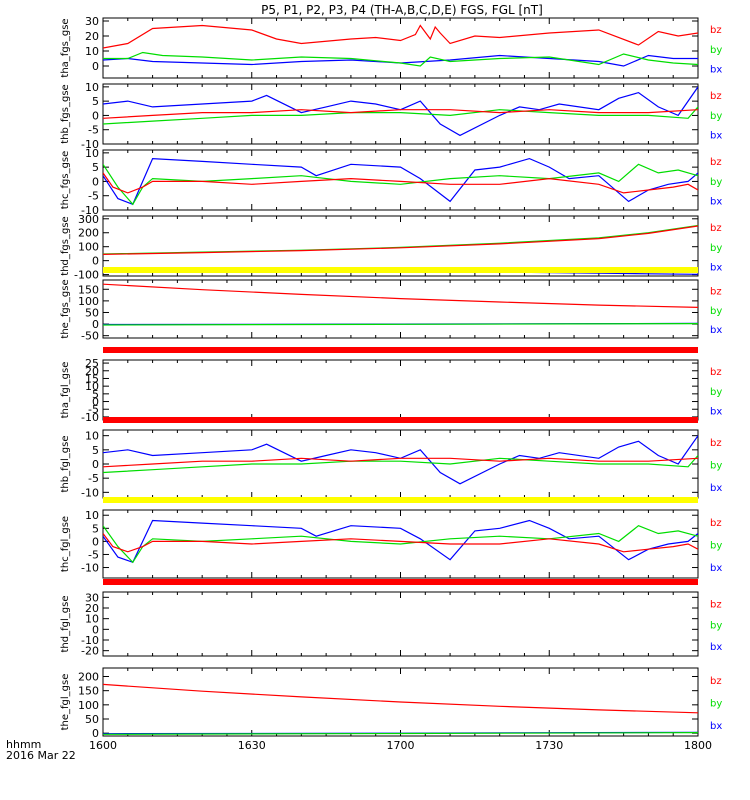  I want to click on y-axis-label: thc_fgs_gse, so click(65, 180).